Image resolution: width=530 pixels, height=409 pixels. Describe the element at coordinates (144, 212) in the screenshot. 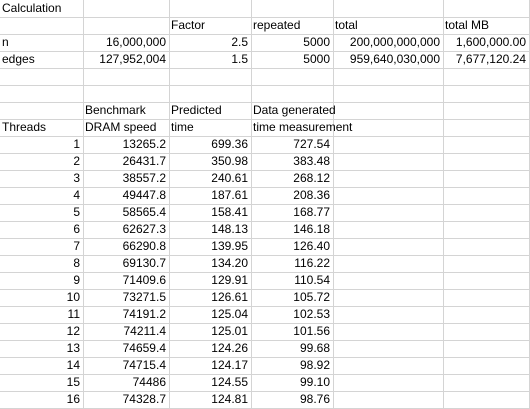

I see `cell-dram-speed: 58565.4` at that location.